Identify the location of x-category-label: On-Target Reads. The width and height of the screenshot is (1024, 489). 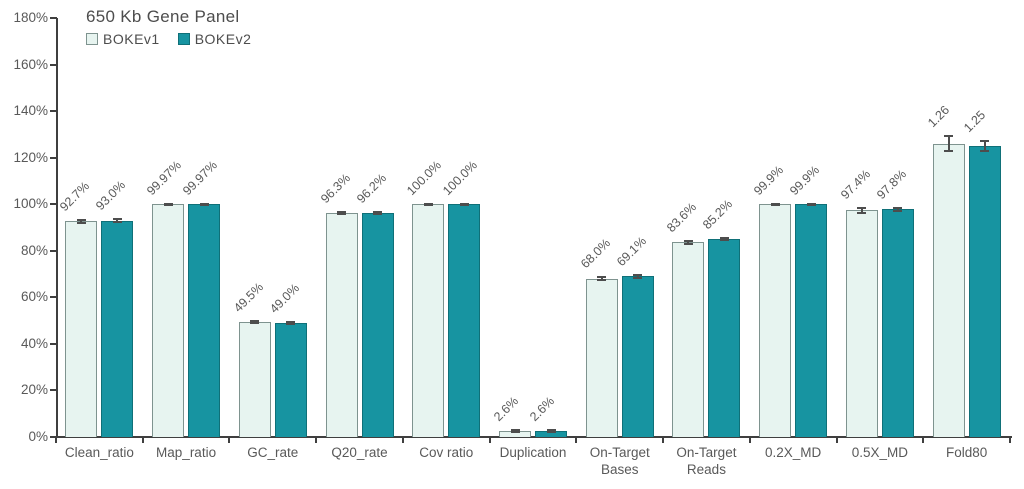
(706, 461).